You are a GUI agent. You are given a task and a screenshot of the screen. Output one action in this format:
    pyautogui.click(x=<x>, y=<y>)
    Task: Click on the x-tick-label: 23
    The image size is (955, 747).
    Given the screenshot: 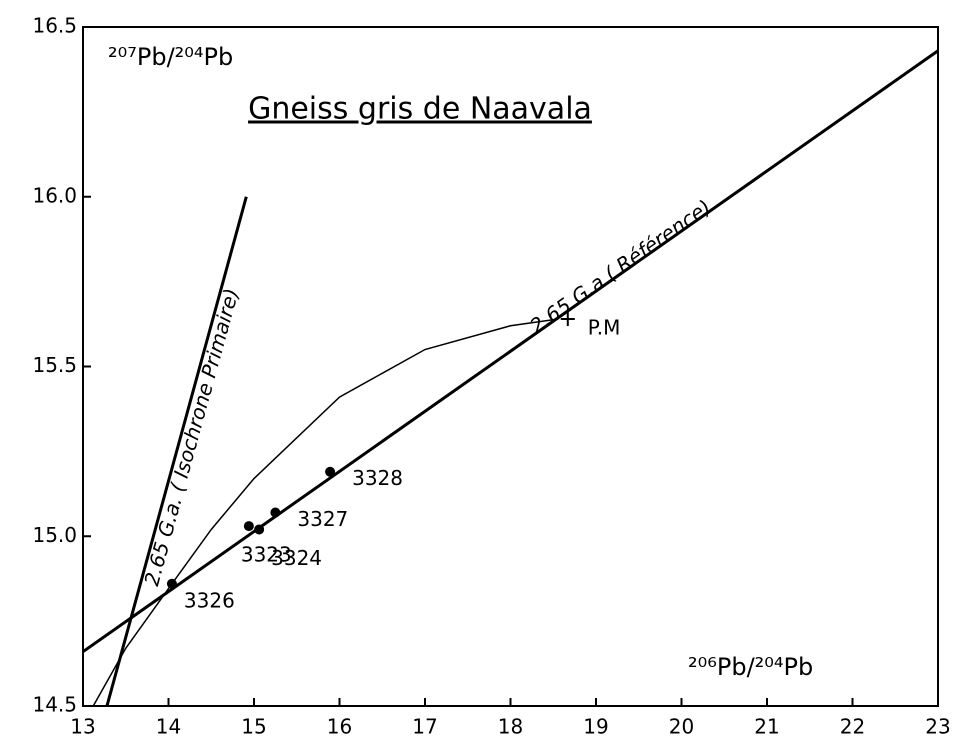 What is the action you would take?
    pyautogui.click(x=937, y=727)
    